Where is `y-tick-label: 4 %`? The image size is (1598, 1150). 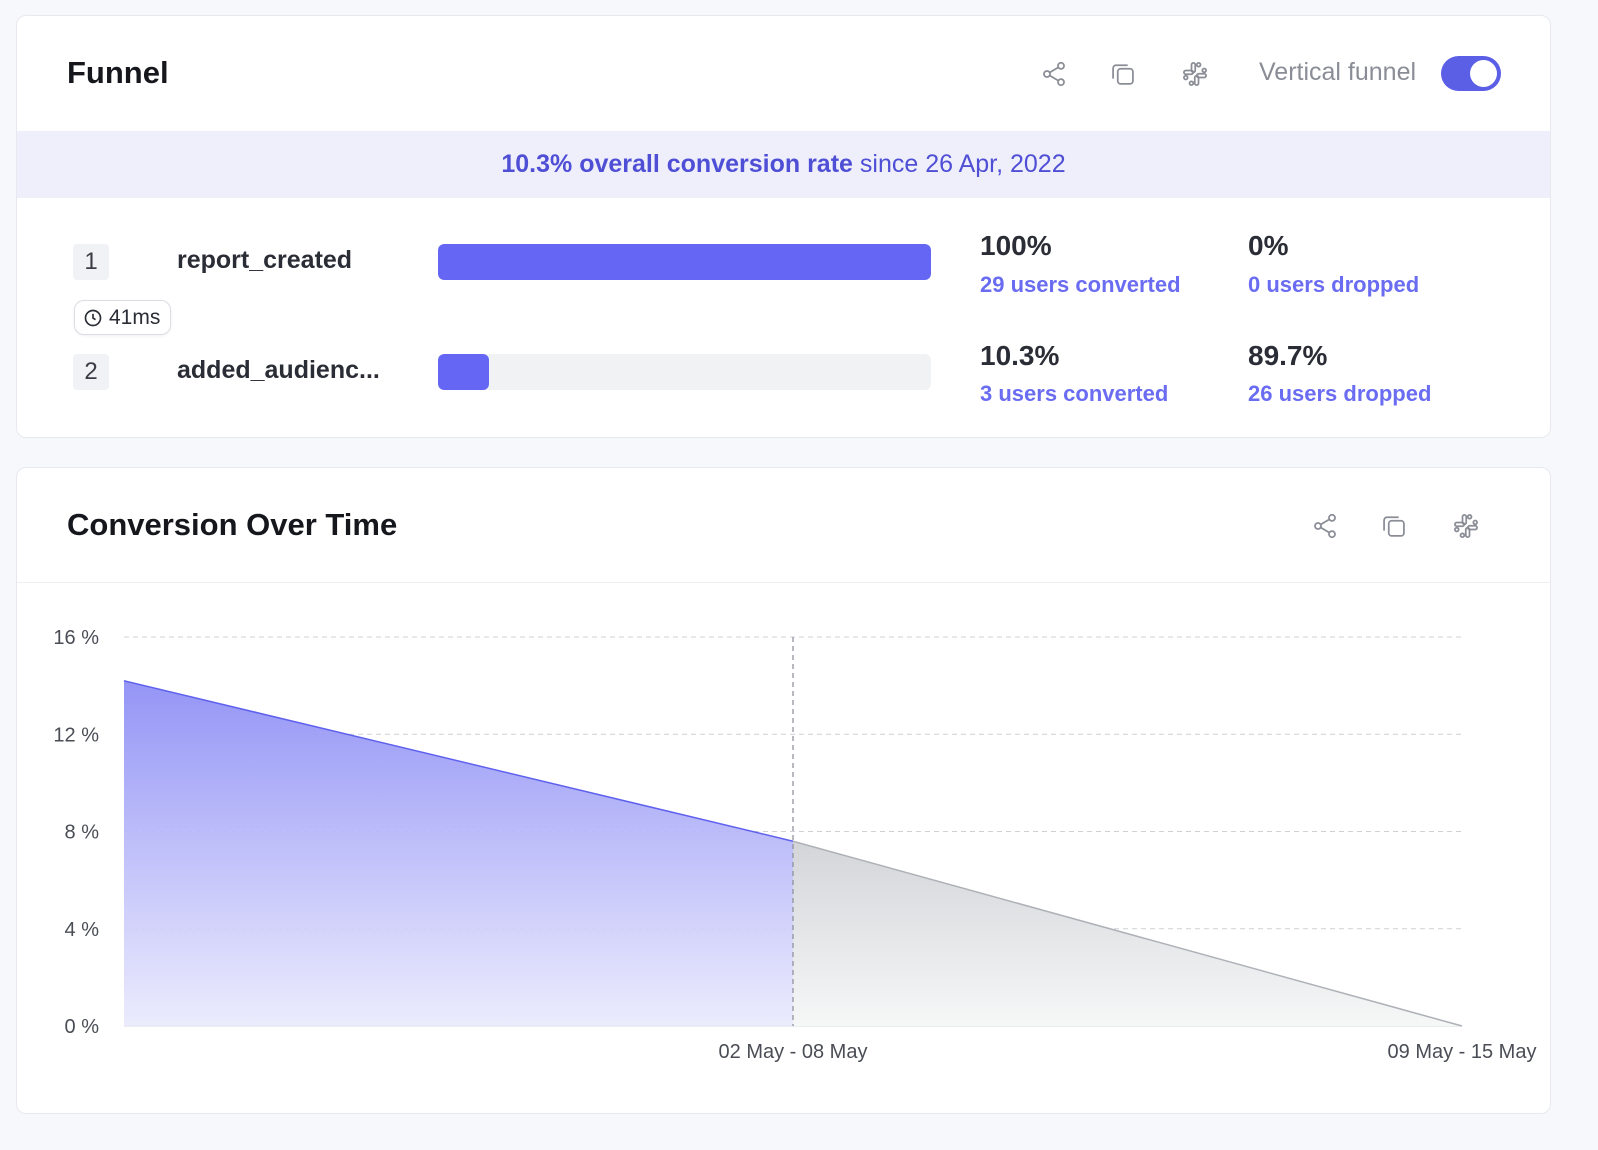 y-tick-label: 4 % is located at coordinates (82, 930).